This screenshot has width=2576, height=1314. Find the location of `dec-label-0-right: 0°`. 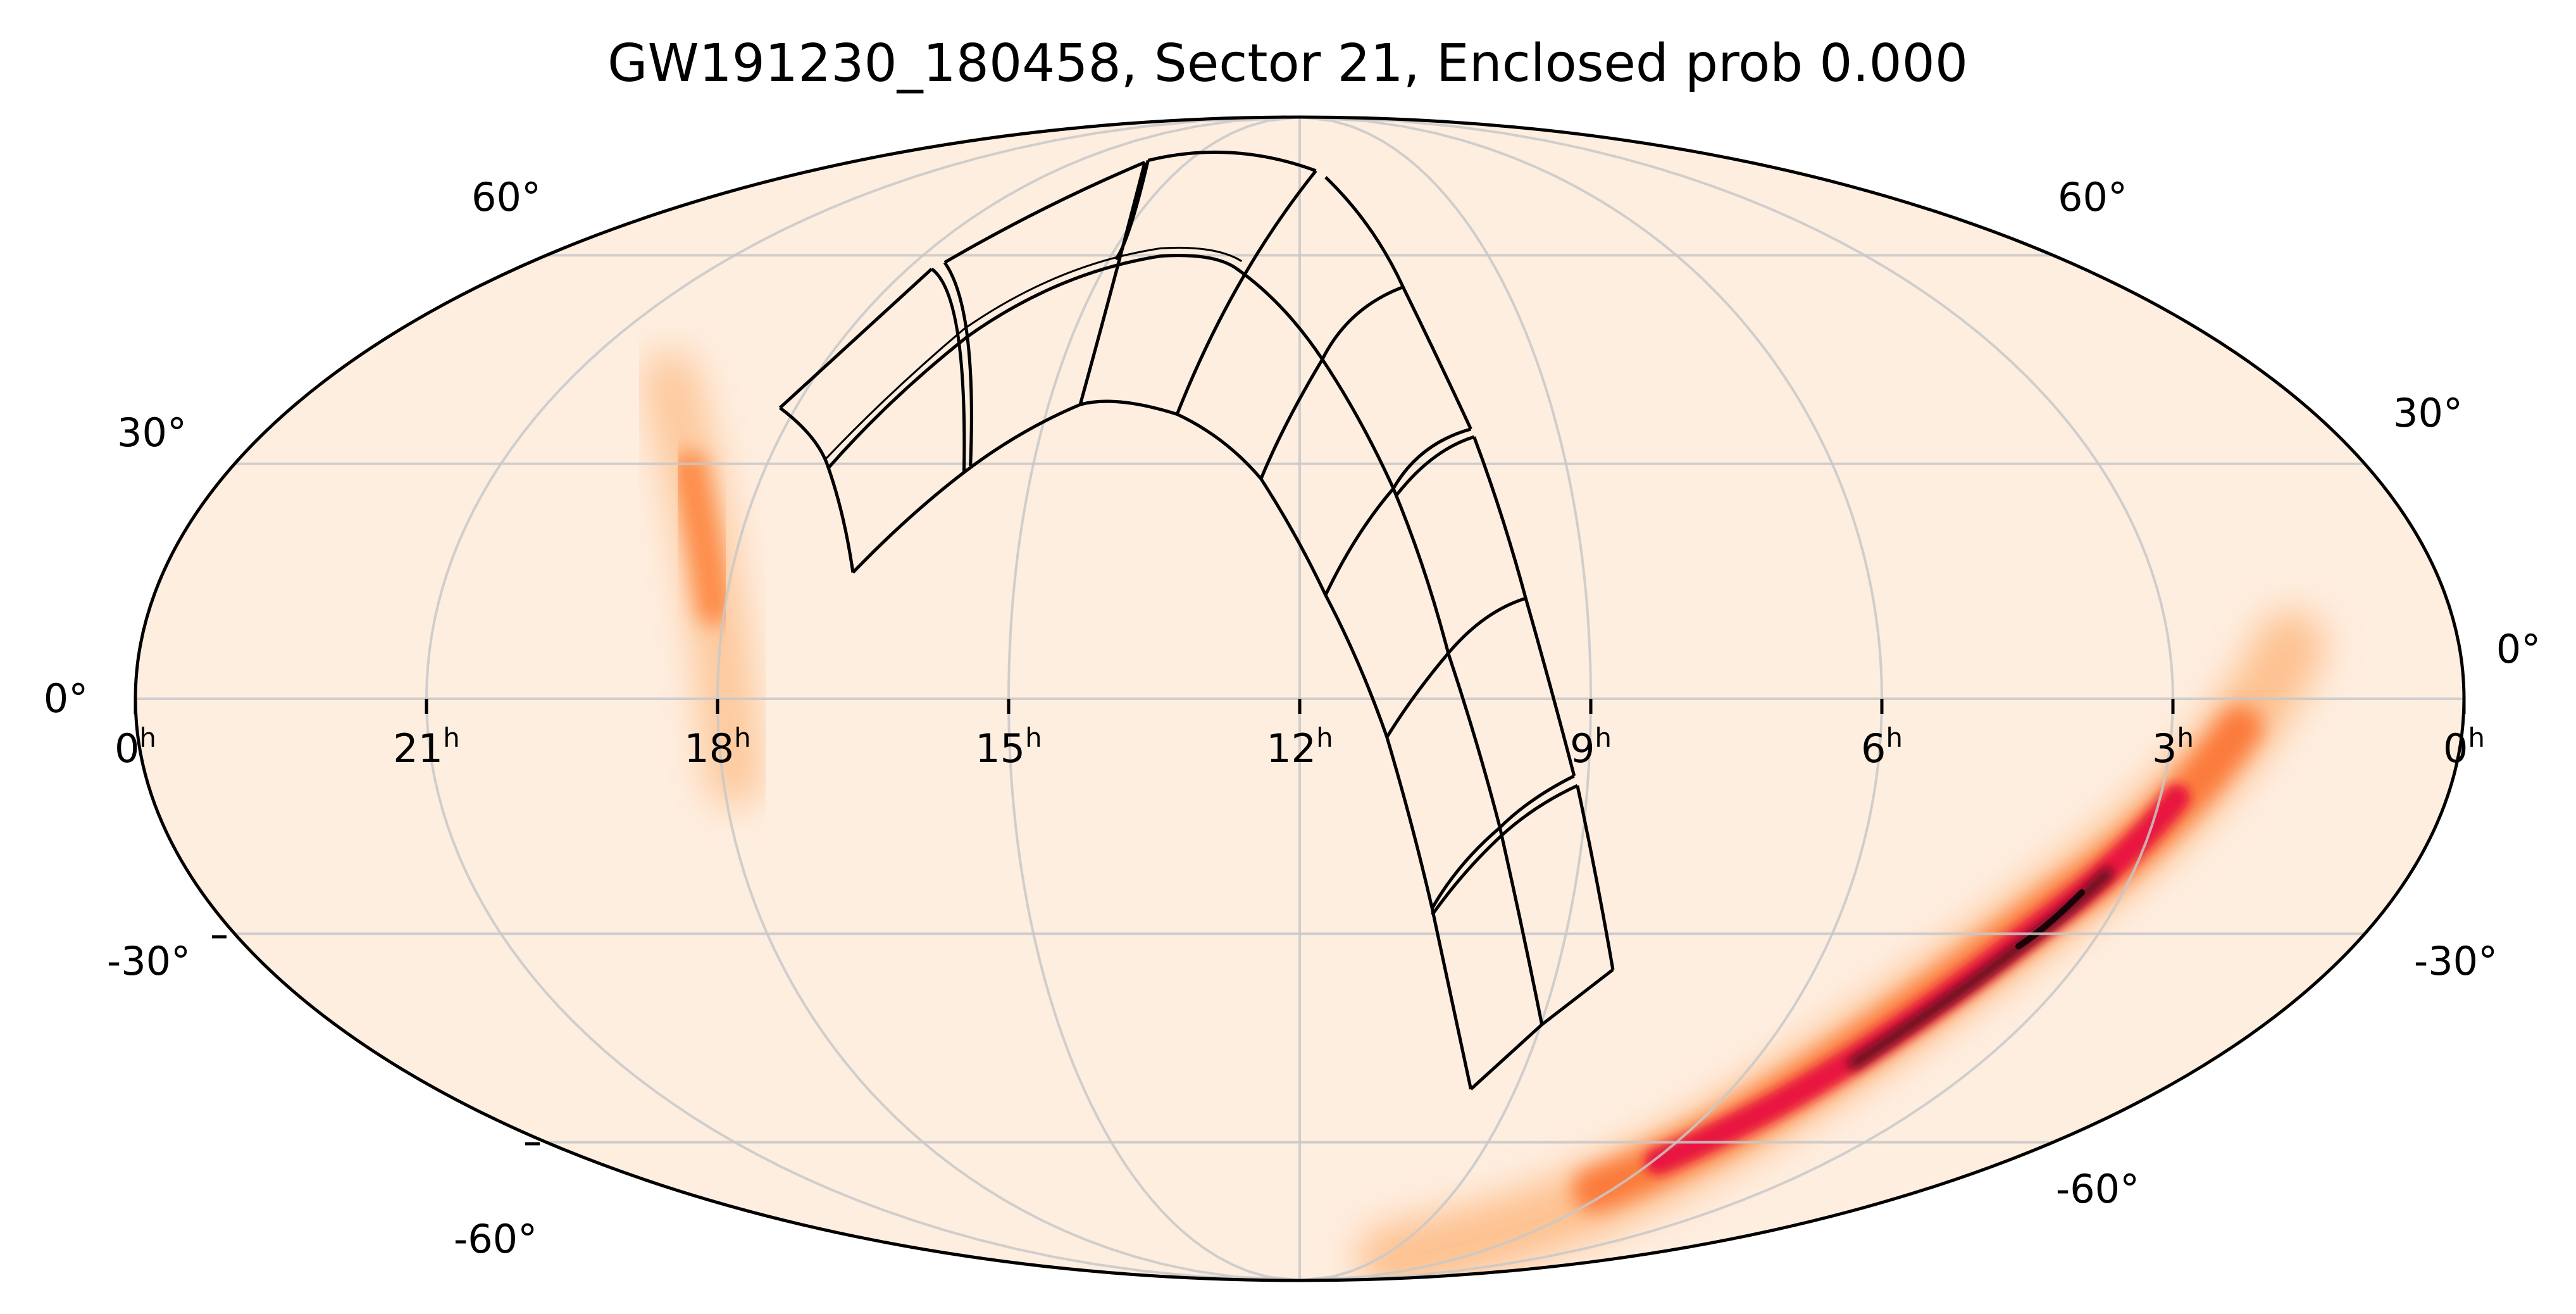

dec-label-0-right: 0° is located at coordinates (2518, 649).